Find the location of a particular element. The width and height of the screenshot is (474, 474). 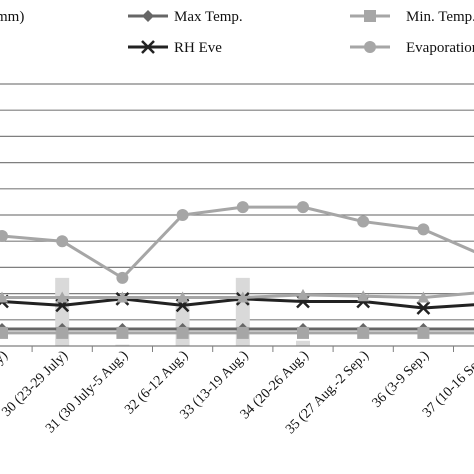

legend-item-min-temp: Min. Temp. is located at coordinates (412, 17).